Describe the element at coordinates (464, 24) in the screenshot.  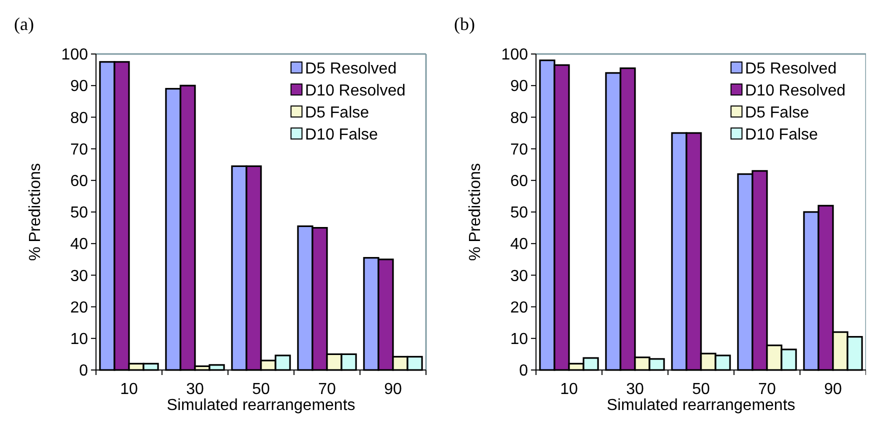
I see `chart-title: (b)` at that location.